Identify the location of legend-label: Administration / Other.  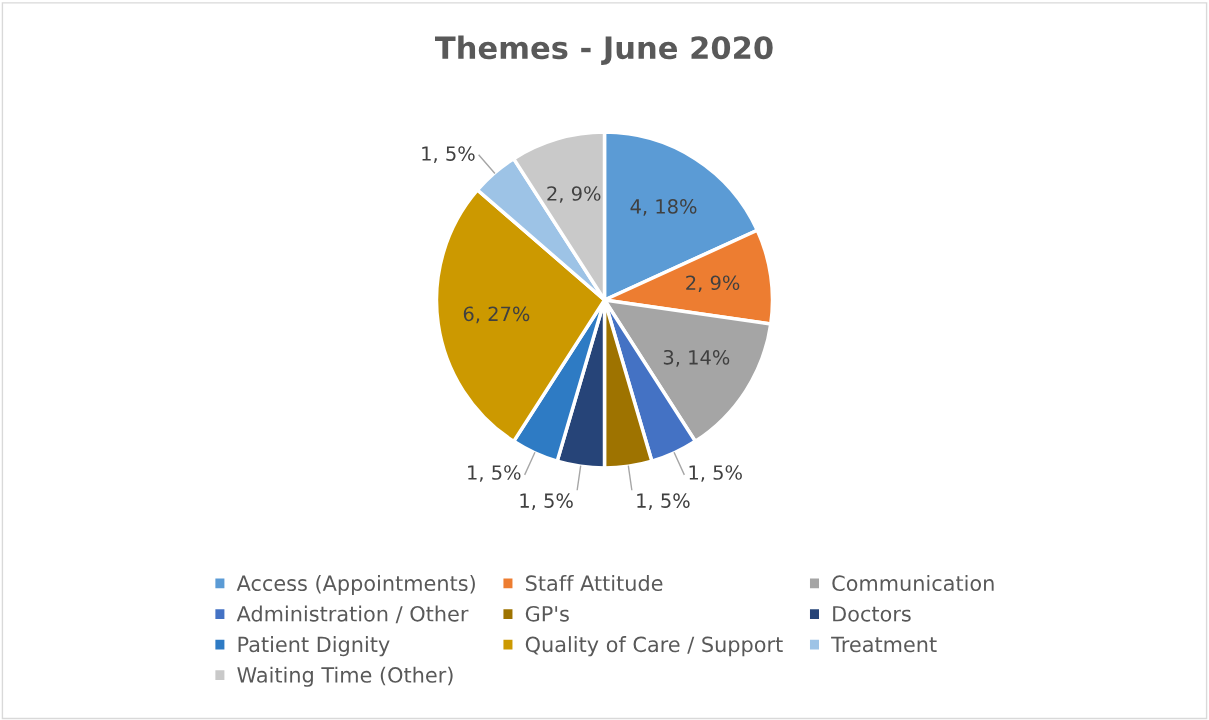
(352, 614).